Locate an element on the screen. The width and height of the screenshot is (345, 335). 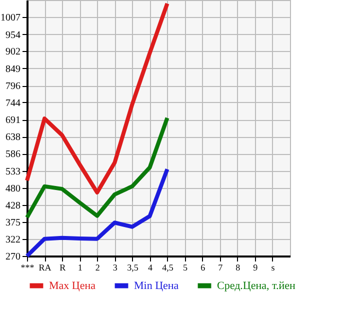
x-tick-label: *** is located at coordinates (27, 267).